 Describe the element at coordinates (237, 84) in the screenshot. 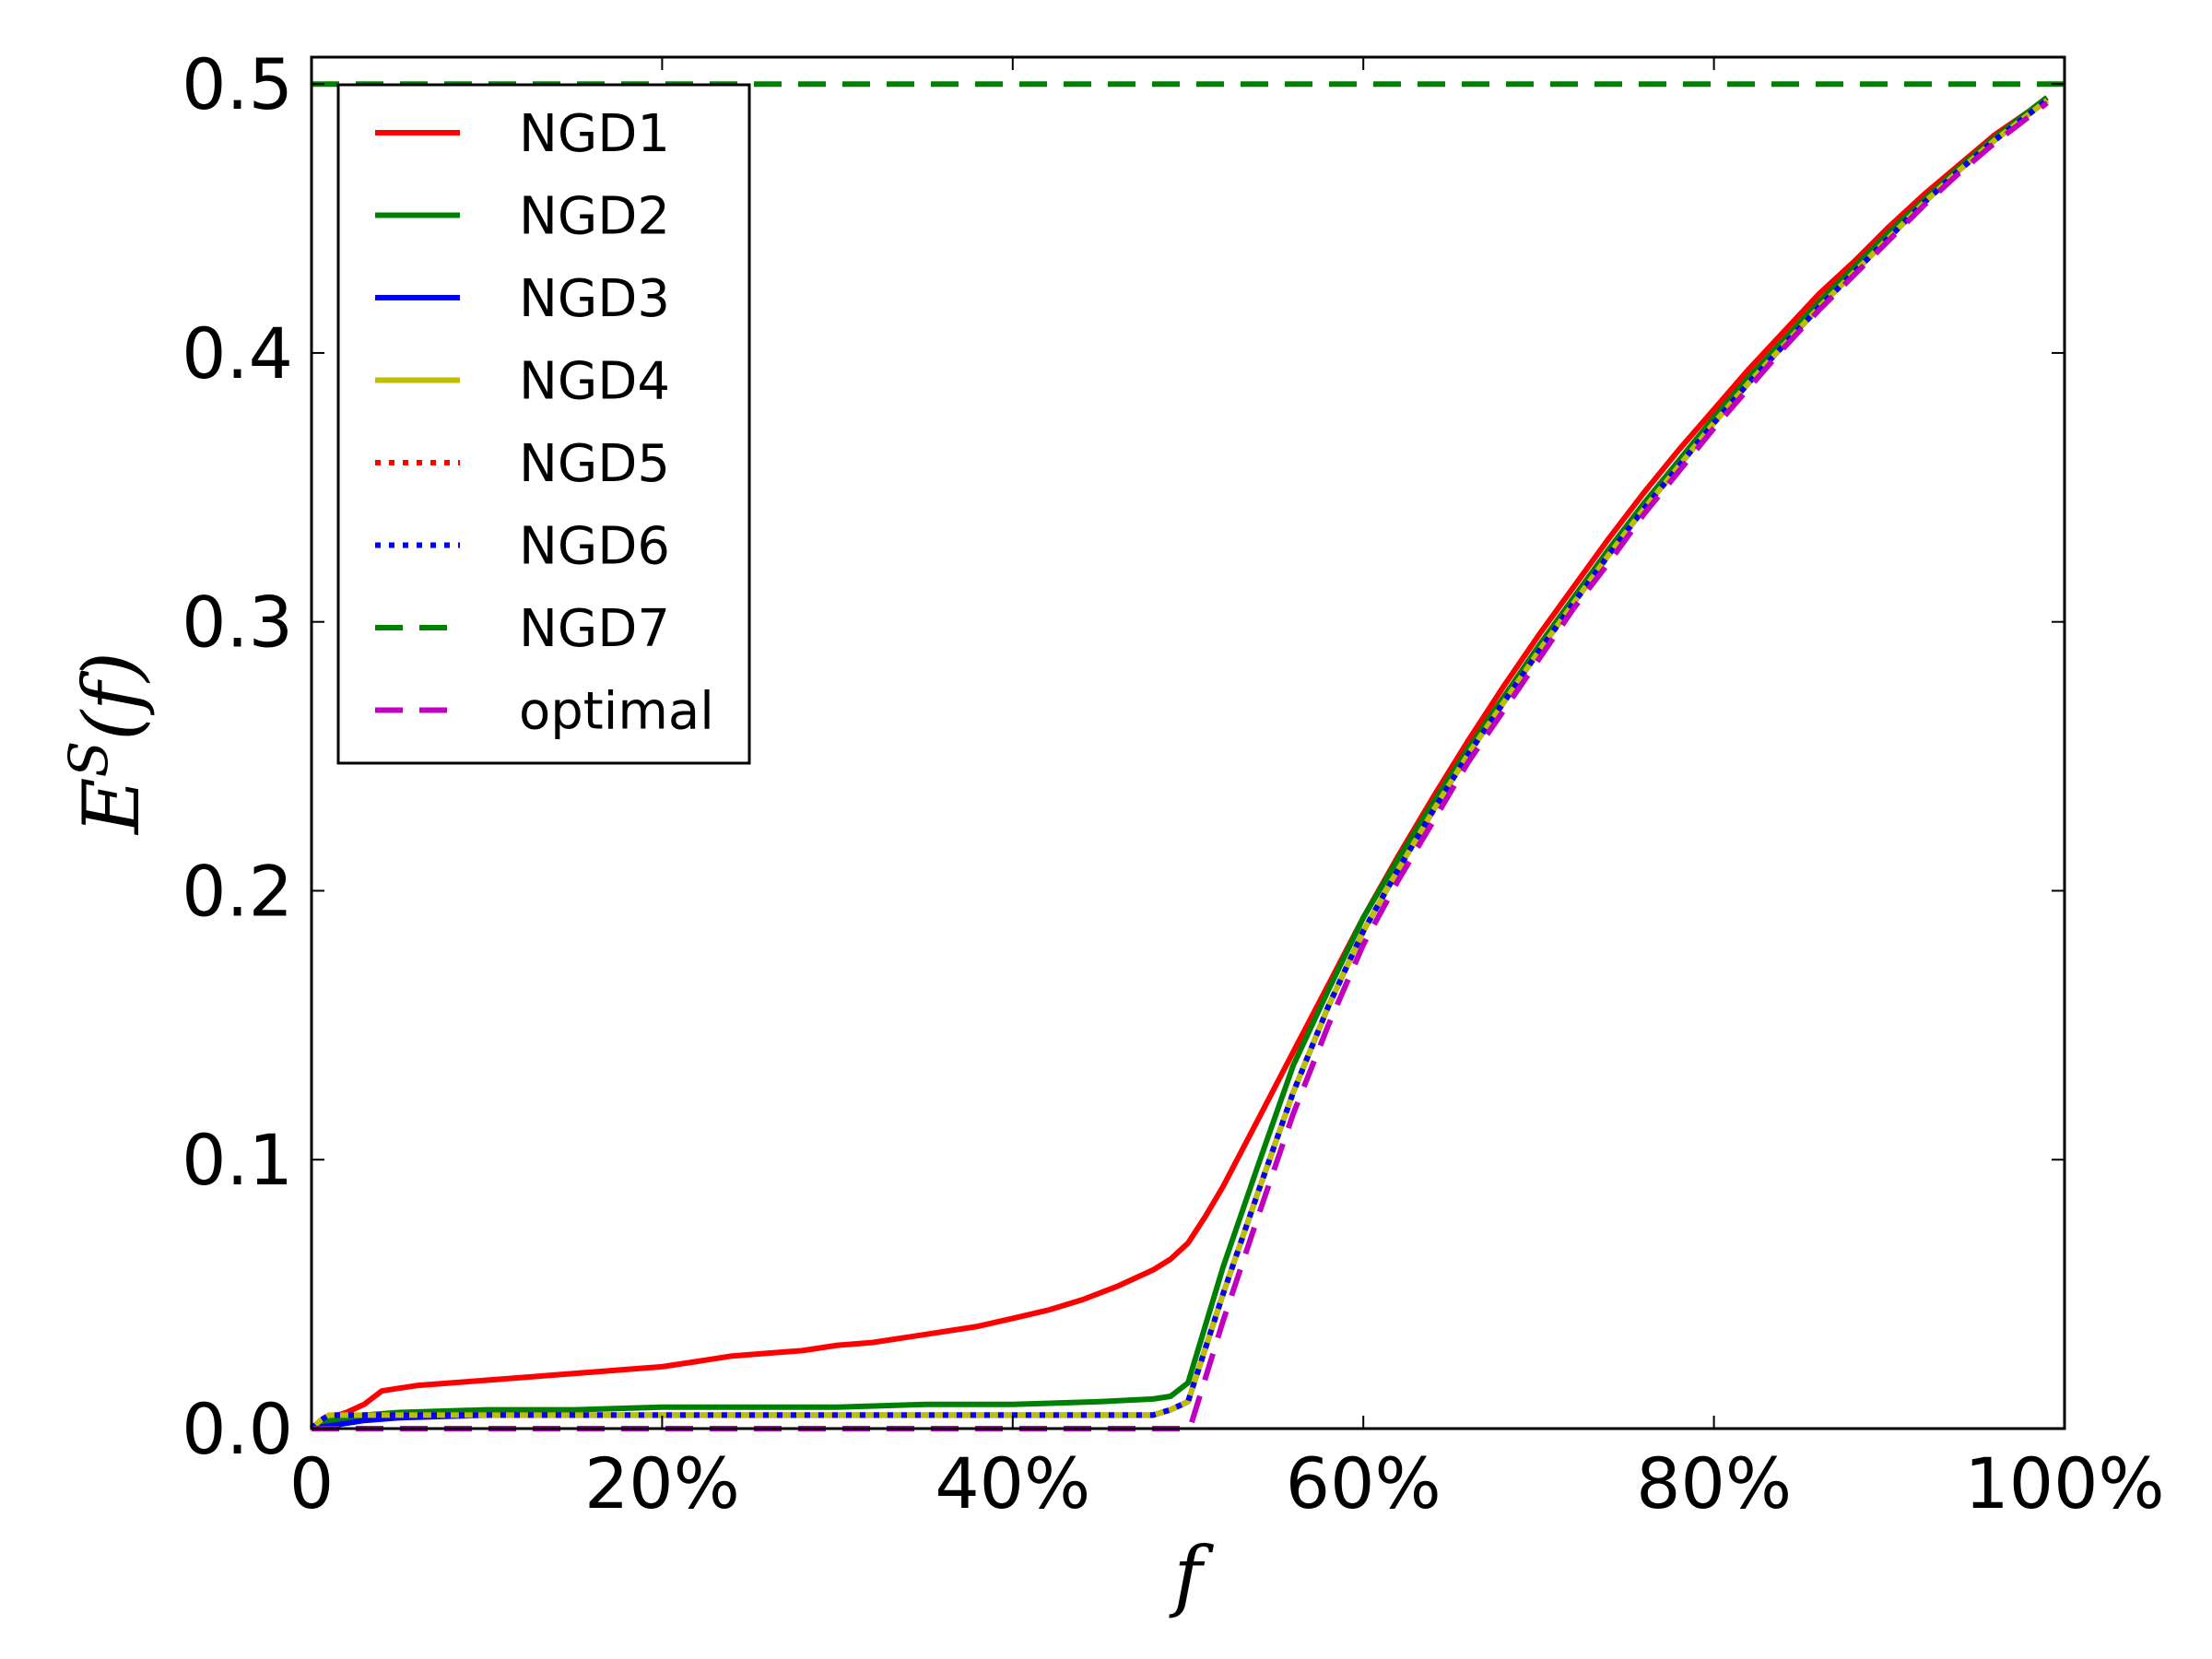

I see `y-tick-label: 0.5` at that location.